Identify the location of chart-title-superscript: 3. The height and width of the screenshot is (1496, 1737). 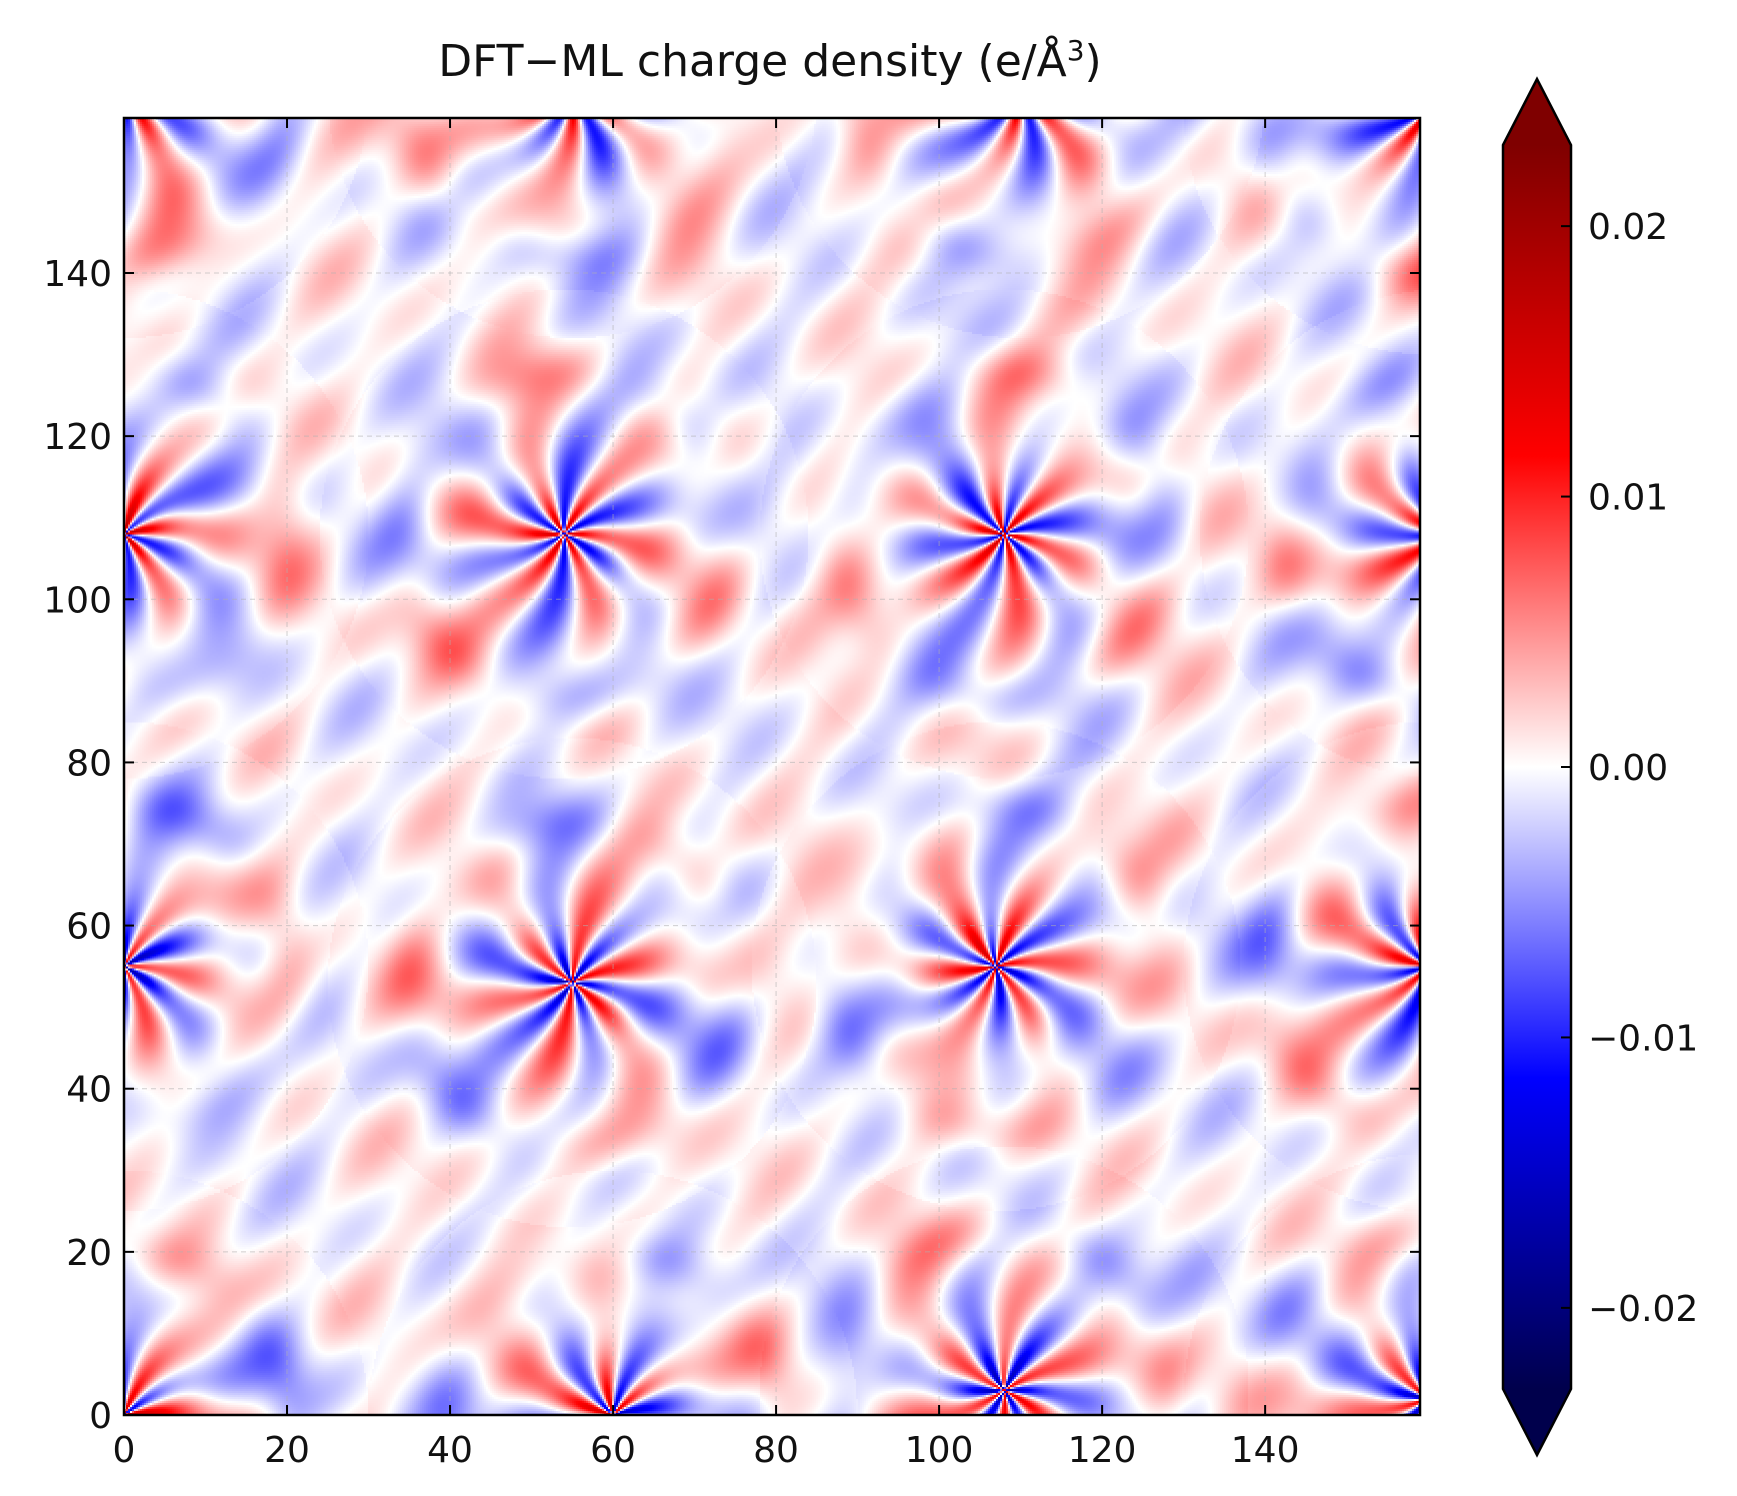
(1076, 50).